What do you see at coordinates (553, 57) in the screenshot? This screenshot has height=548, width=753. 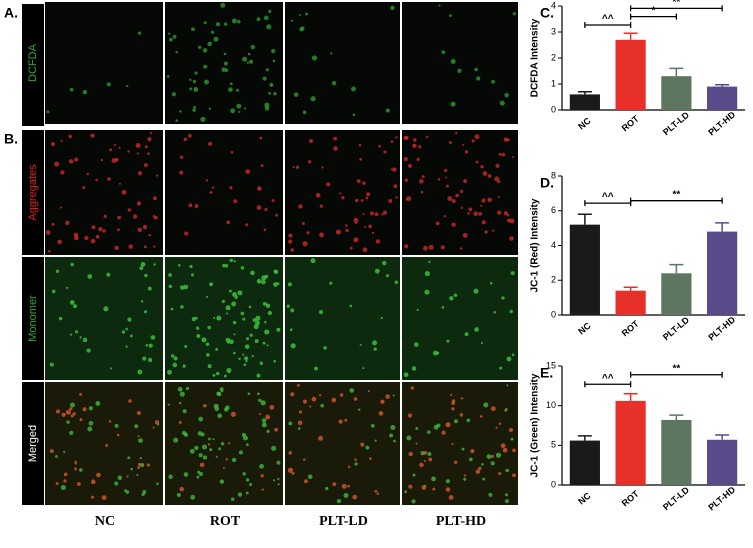 I see `y-tick-label: 2` at bounding box center [553, 57].